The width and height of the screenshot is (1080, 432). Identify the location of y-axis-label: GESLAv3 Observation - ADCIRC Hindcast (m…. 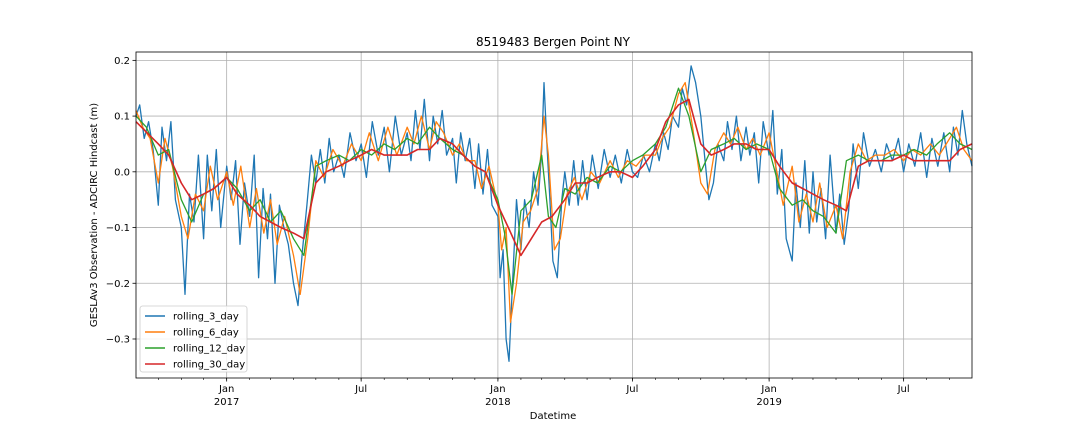
(94, 215).